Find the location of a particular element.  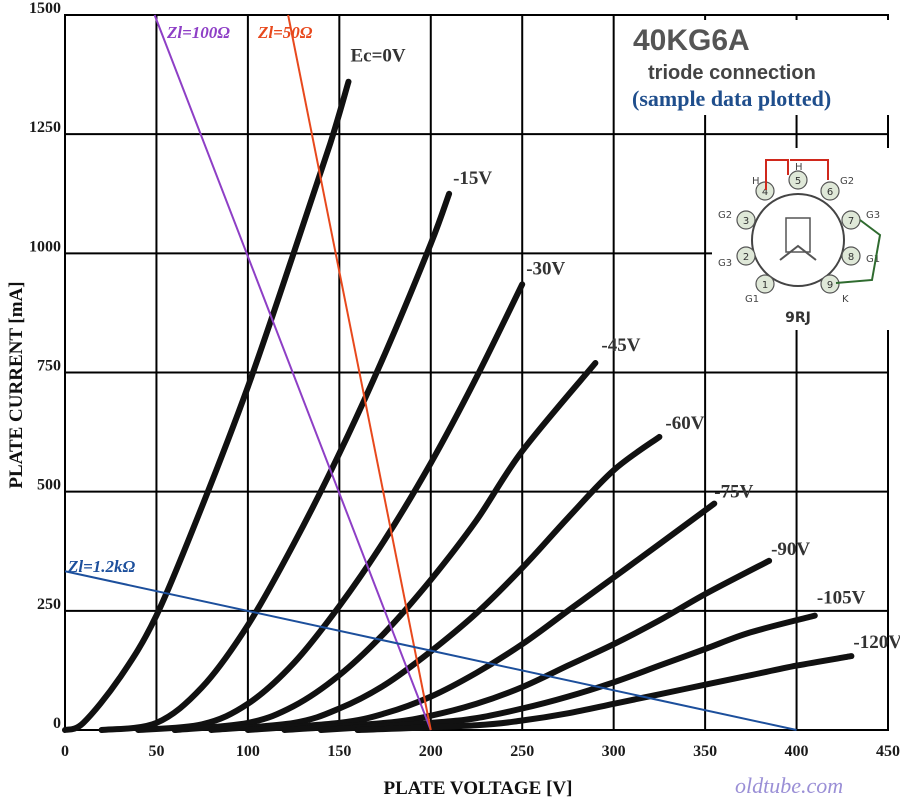

y-axis-title: PLATE CURRENT [mA] is located at coordinates (16, 384).